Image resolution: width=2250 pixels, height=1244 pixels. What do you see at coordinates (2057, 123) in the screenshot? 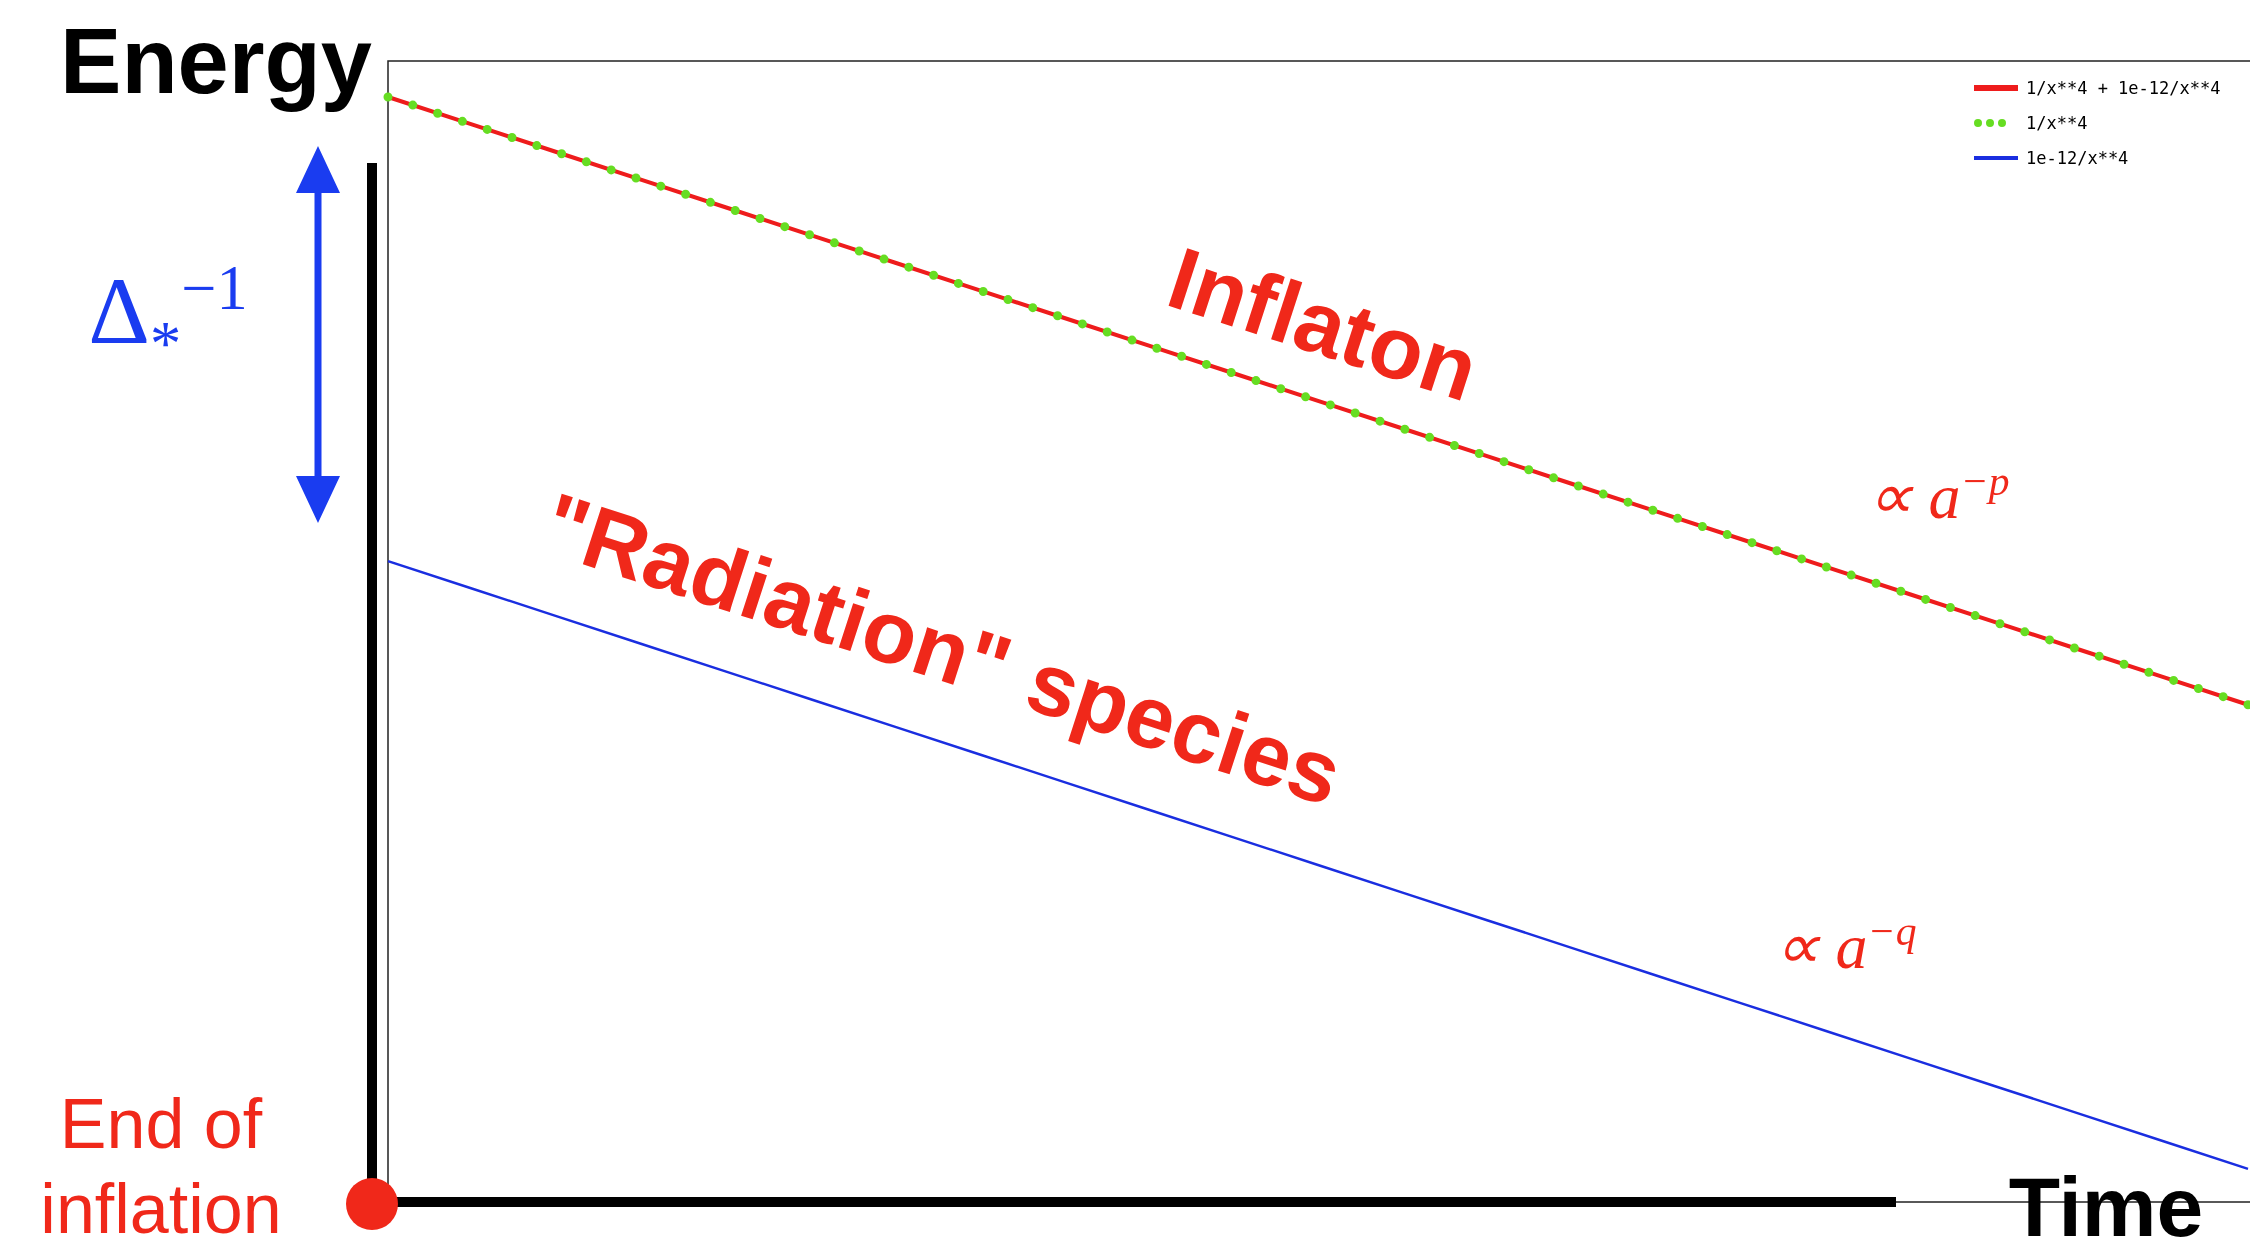
I see `legend-label: 1/x**4` at bounding box center [2057, 123].